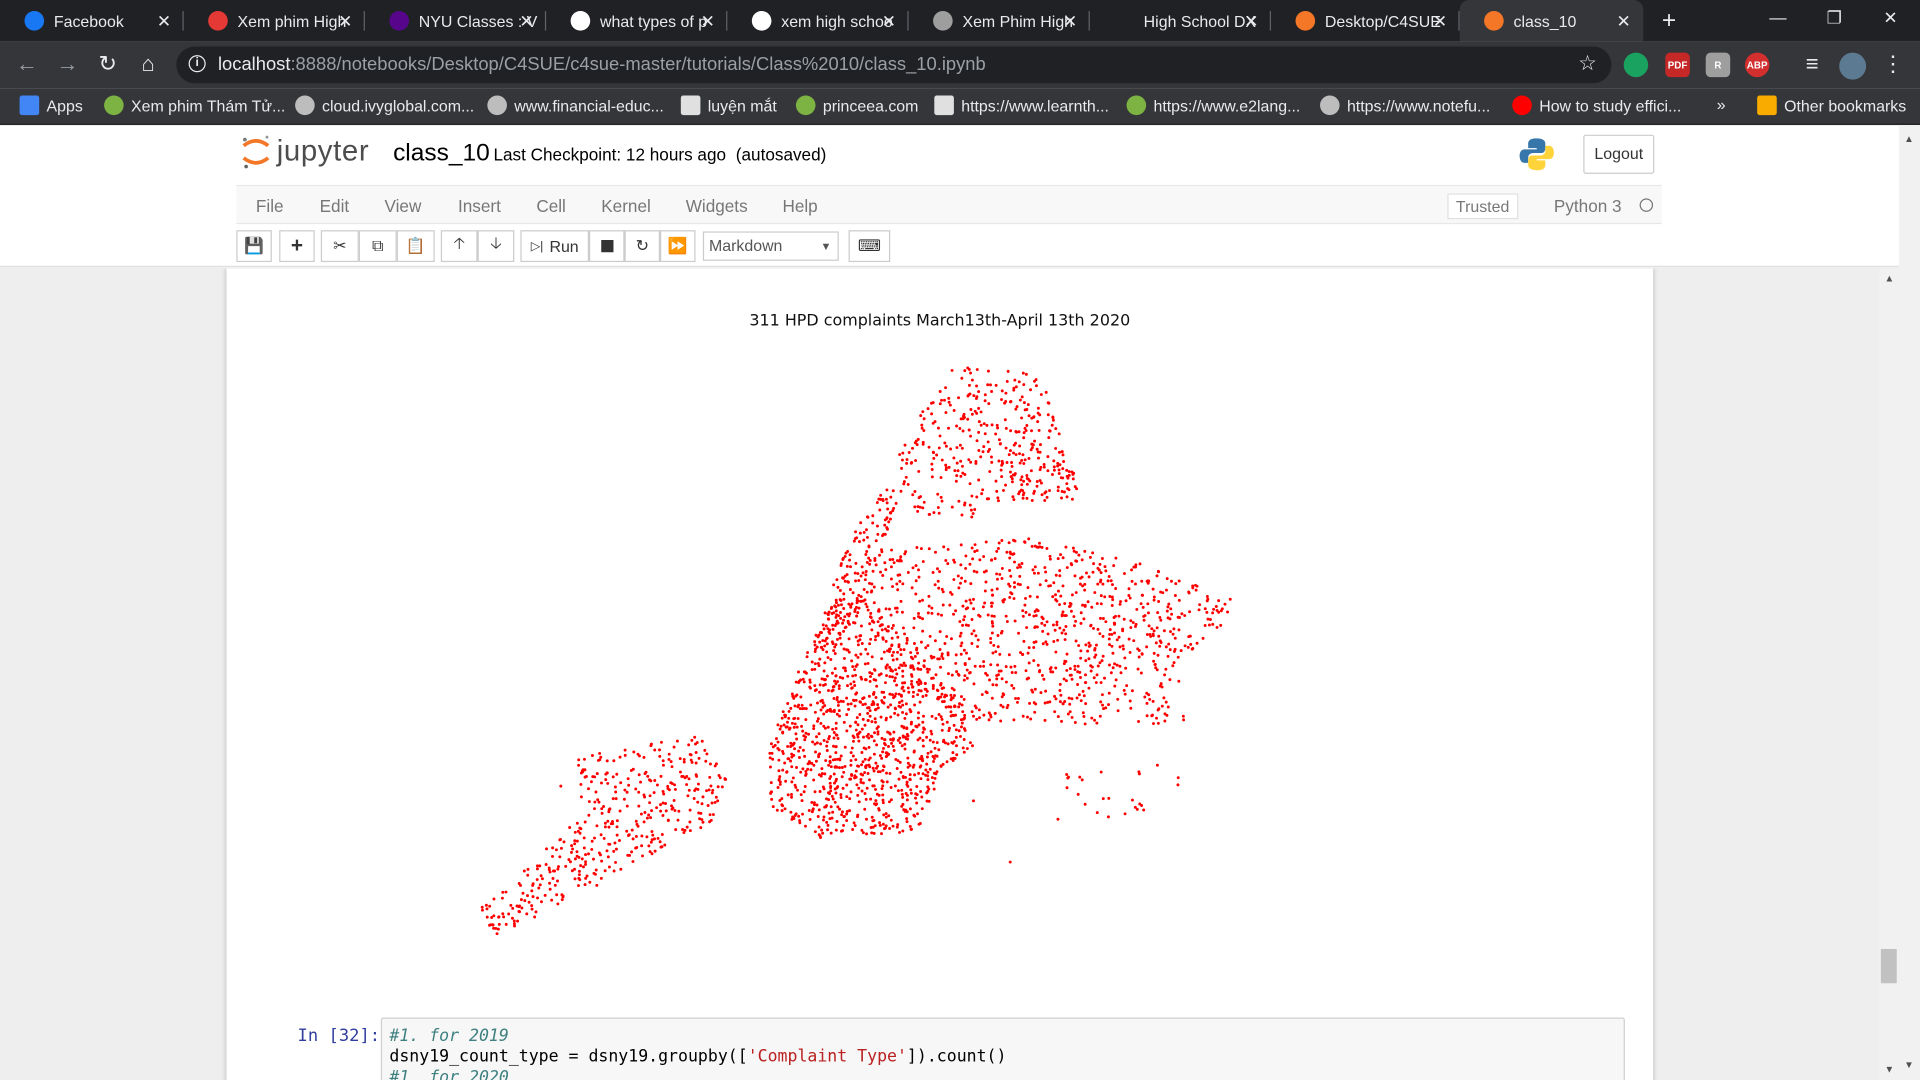  Describe the element at coordinates (1587, 205) in the screenshot. I see `kernel-name: Python 3` at that location.